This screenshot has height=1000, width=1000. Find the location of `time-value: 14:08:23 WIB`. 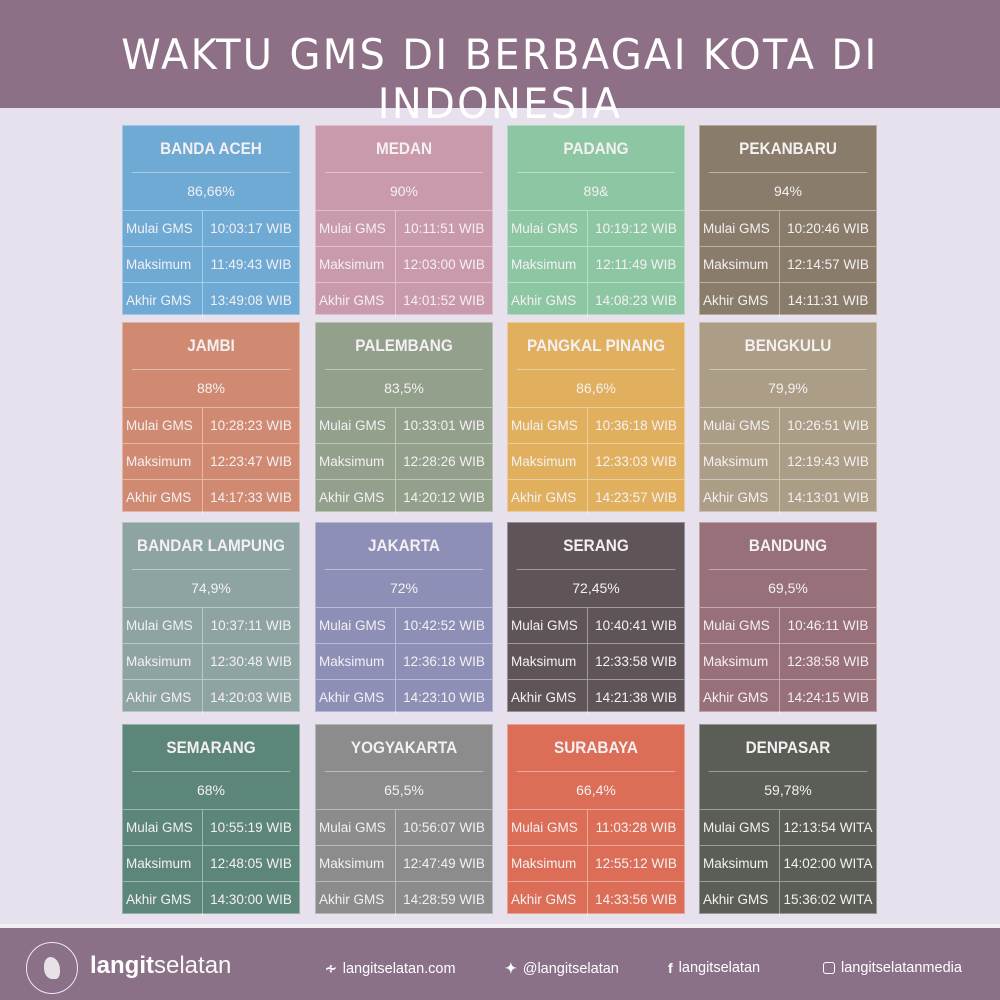

time-value: 14:08:23 WIB is located at coordinates (636, 300).